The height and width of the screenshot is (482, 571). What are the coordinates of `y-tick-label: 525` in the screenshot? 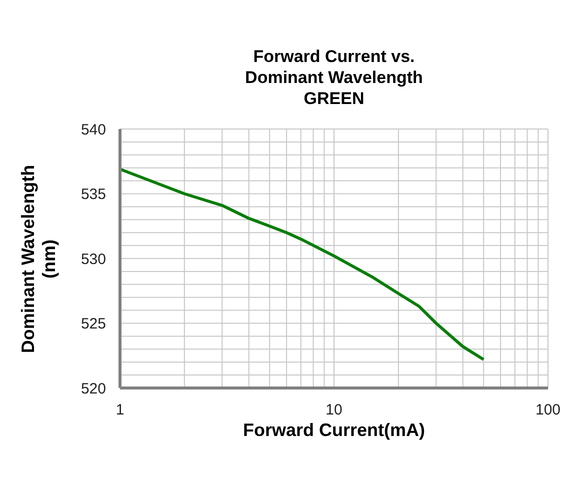 It's located at (93, 324).